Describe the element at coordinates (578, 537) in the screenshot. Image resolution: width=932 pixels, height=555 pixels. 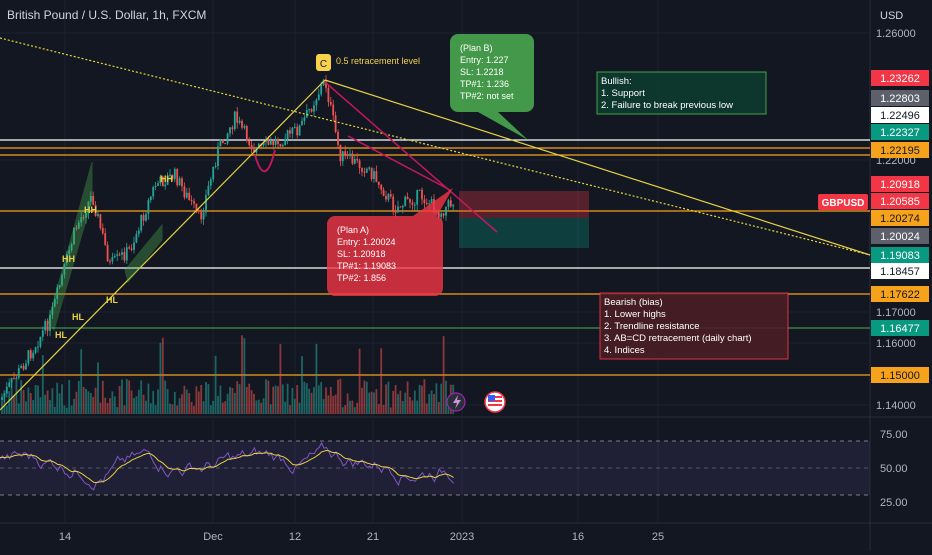
I see `time-tick: 16` at that location.